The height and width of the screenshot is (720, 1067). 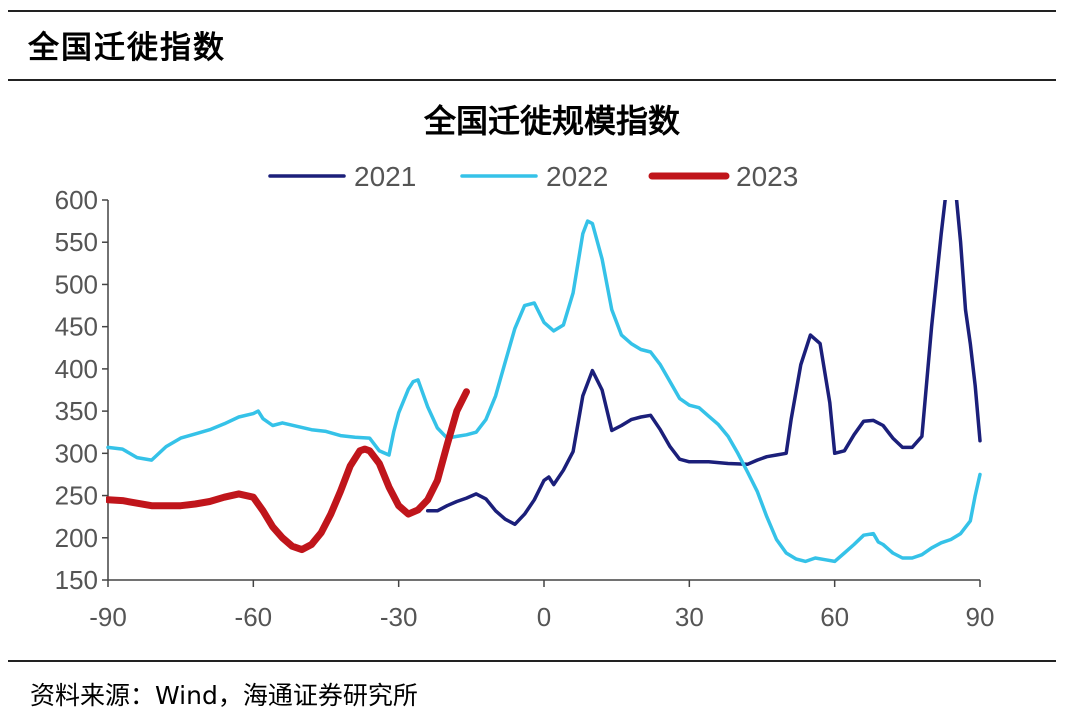 I want to click on y-tick-label: 600, so click(x=76, y=200).